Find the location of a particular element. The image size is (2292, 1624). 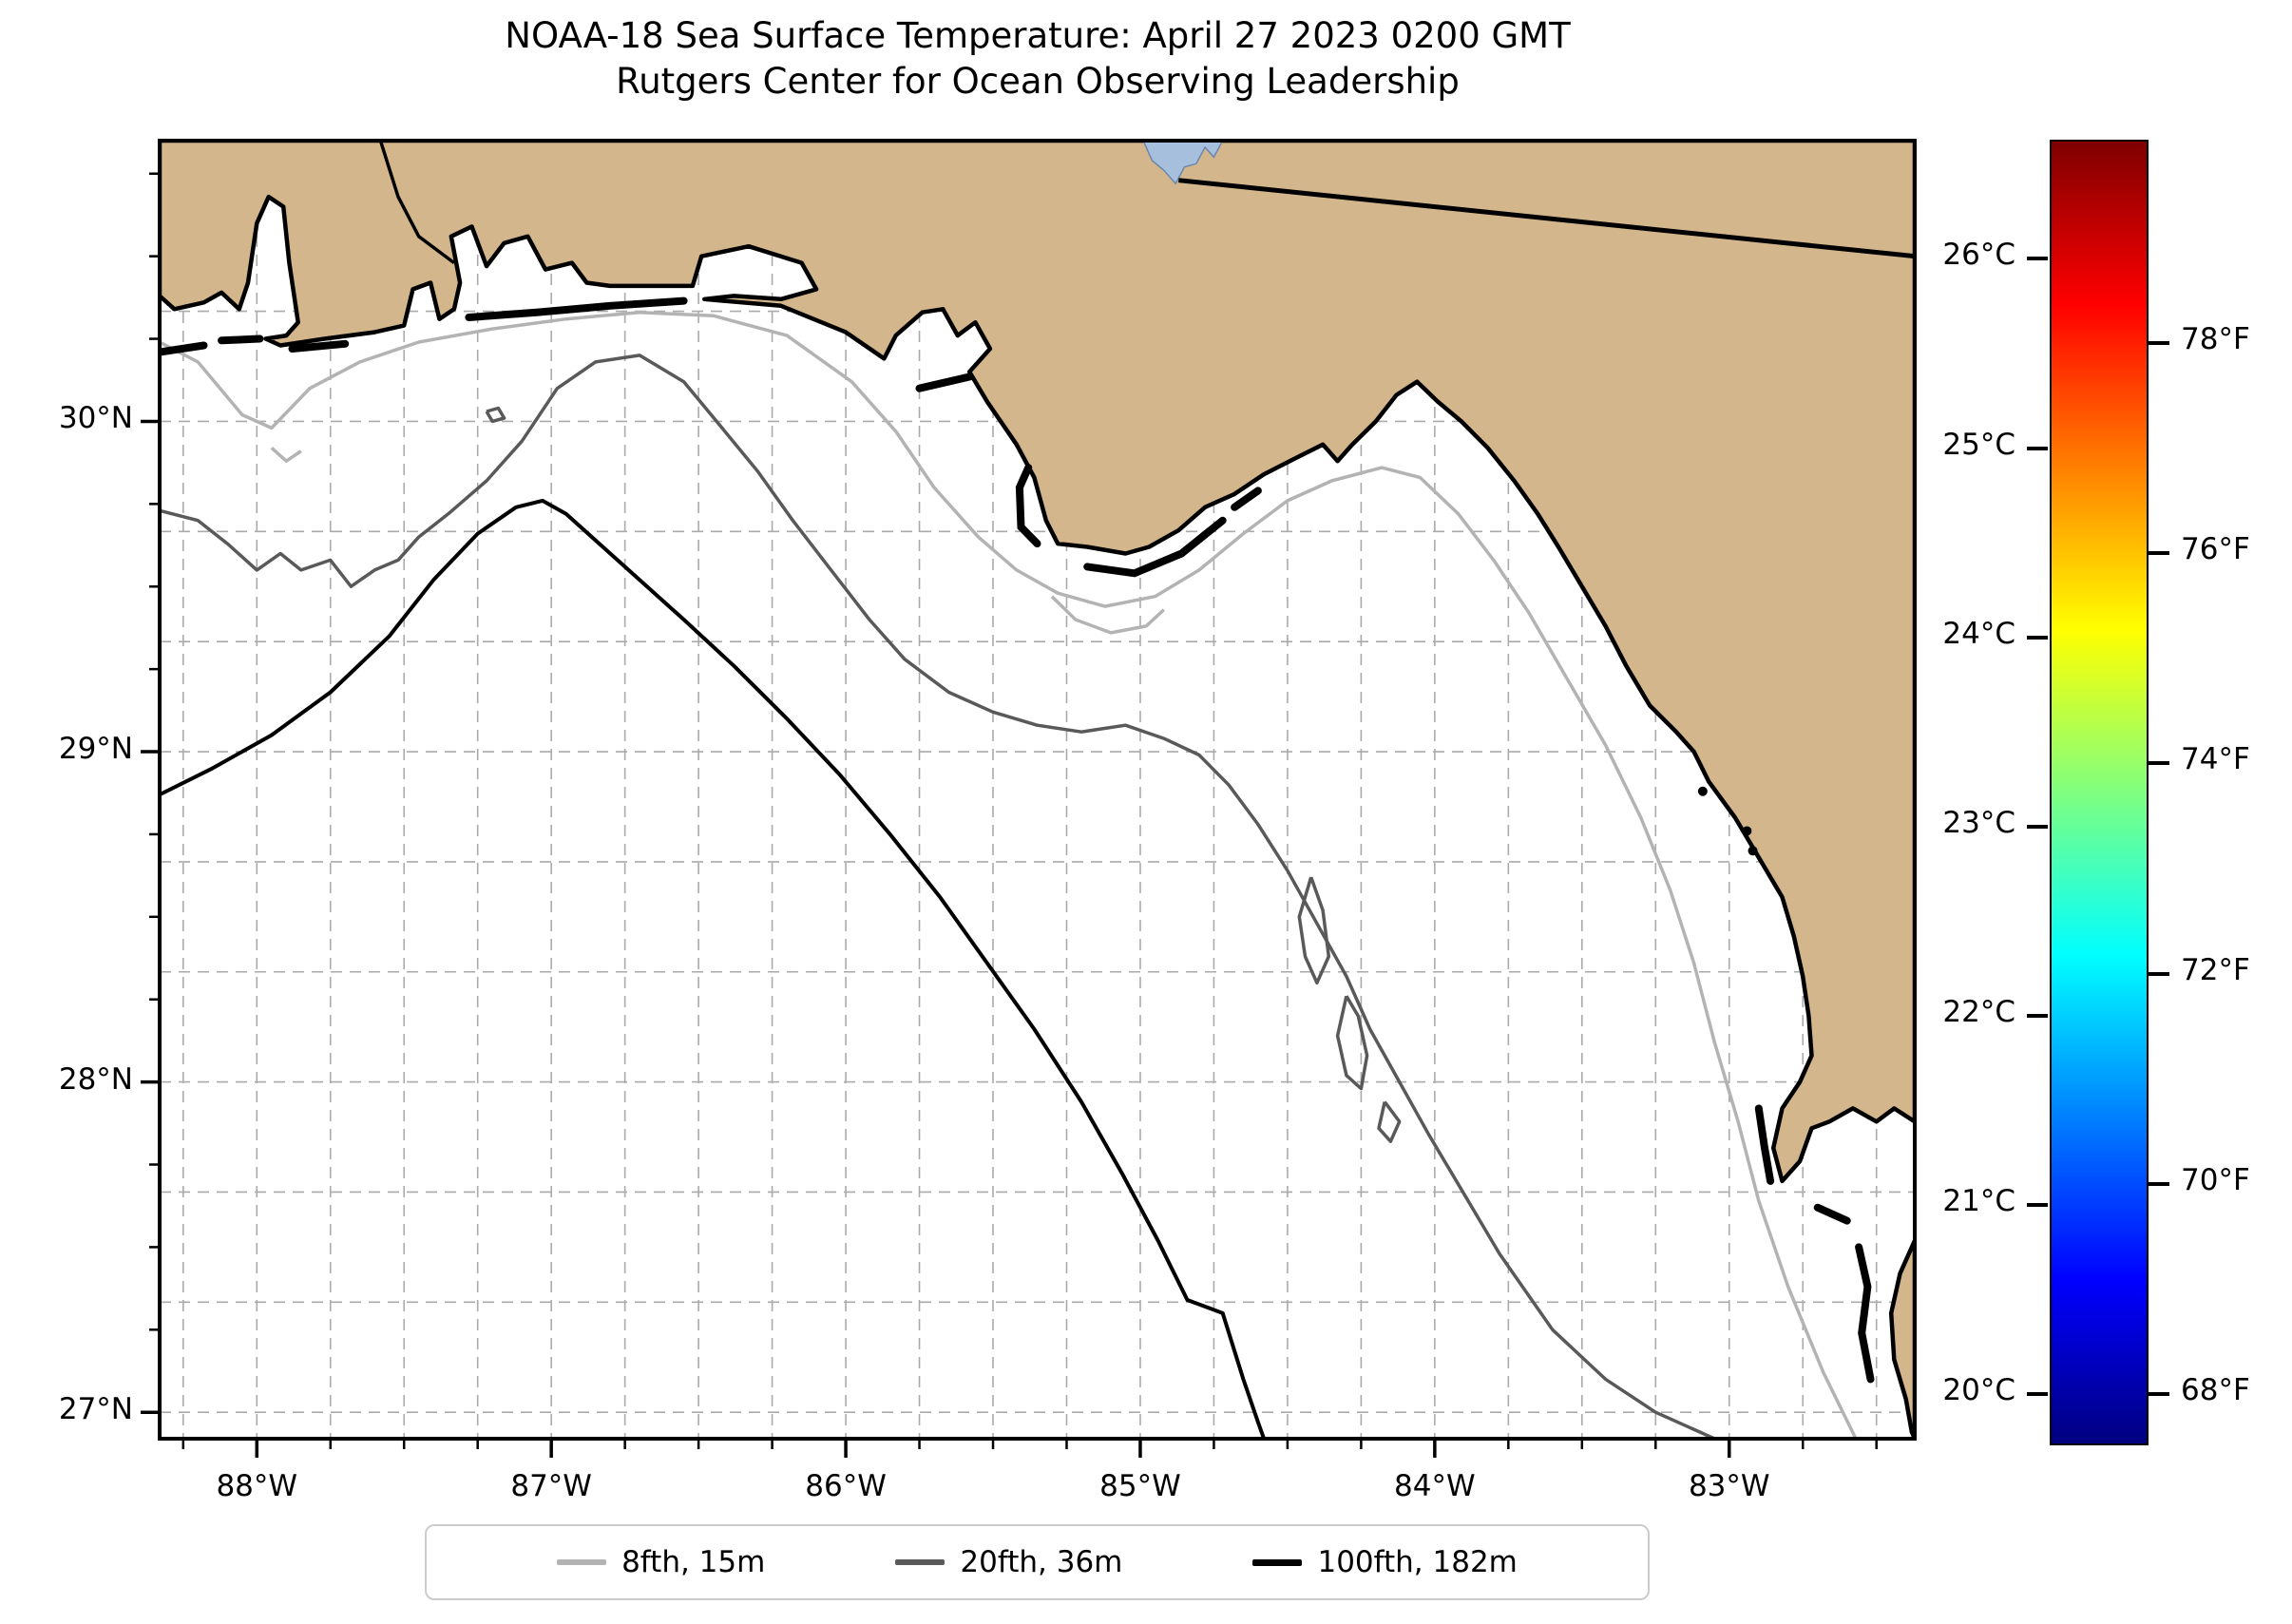

colorbar-celsius-label: 25°C is located at coordinates (1978, 444).